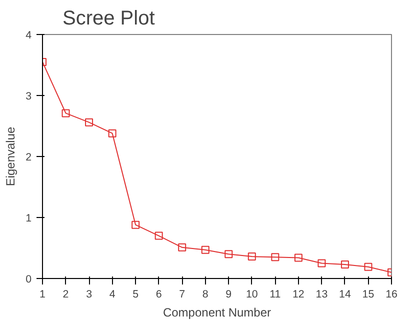 The image size is (409, 327). What do you see at coordinates (29, 96) in the screenshot?
I see `y-tick-label: 3` at bounding box center [29, 96].